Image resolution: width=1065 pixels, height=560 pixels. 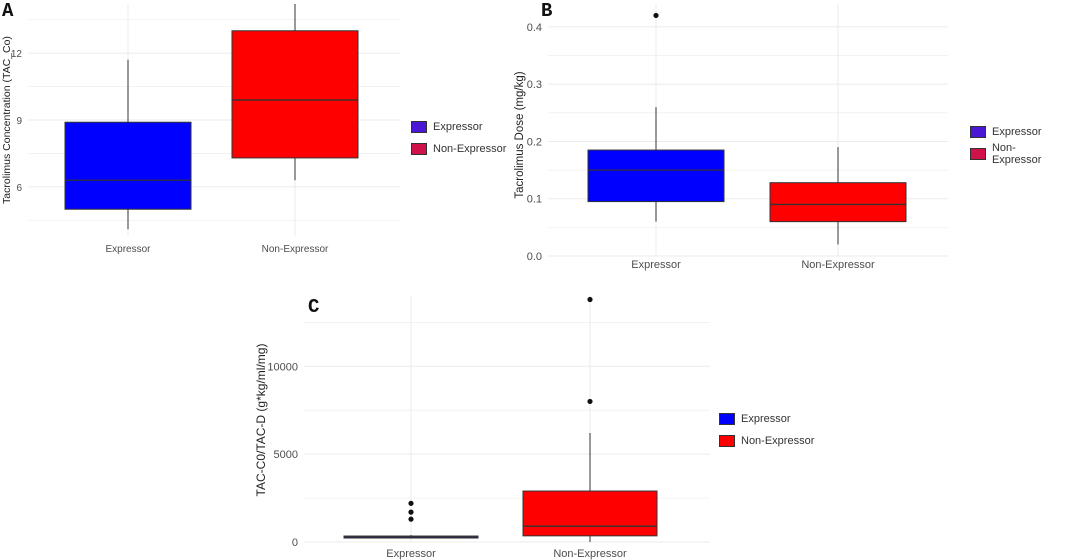 What do you see at coordinates (314, 307) in the screenshot?
I see `panel-label-c: C` at bounding box center [314, 307].